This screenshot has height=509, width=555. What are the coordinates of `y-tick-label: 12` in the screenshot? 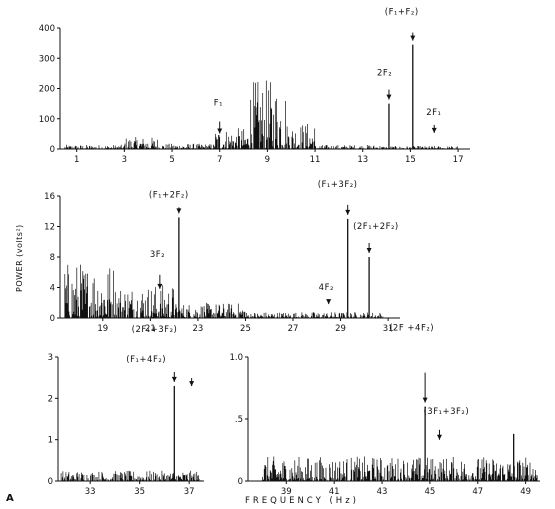 It's located at (49, 228).